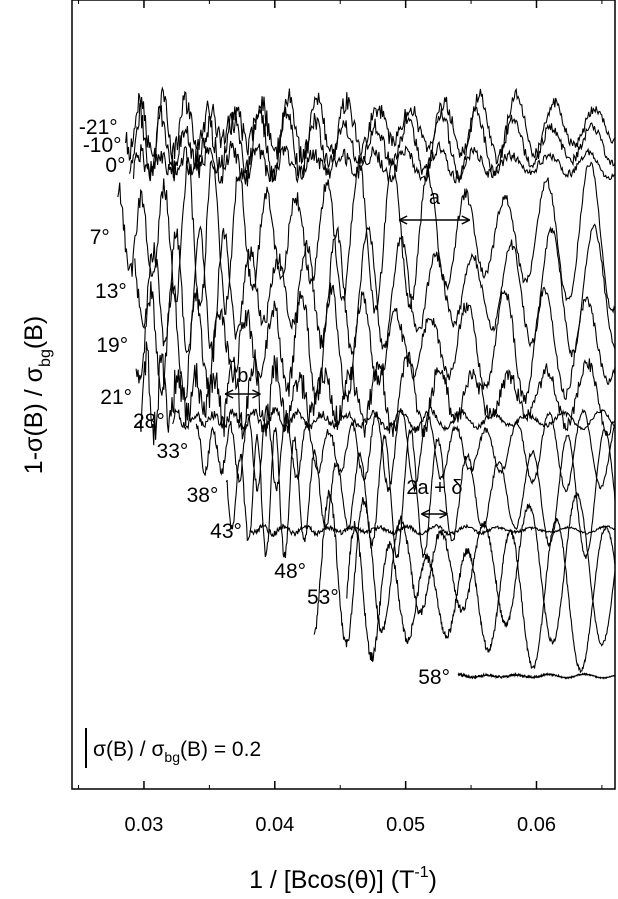 The width and height of the screenshot is (618, 899). I want to click on series-label: 7°, so click(100, 237).